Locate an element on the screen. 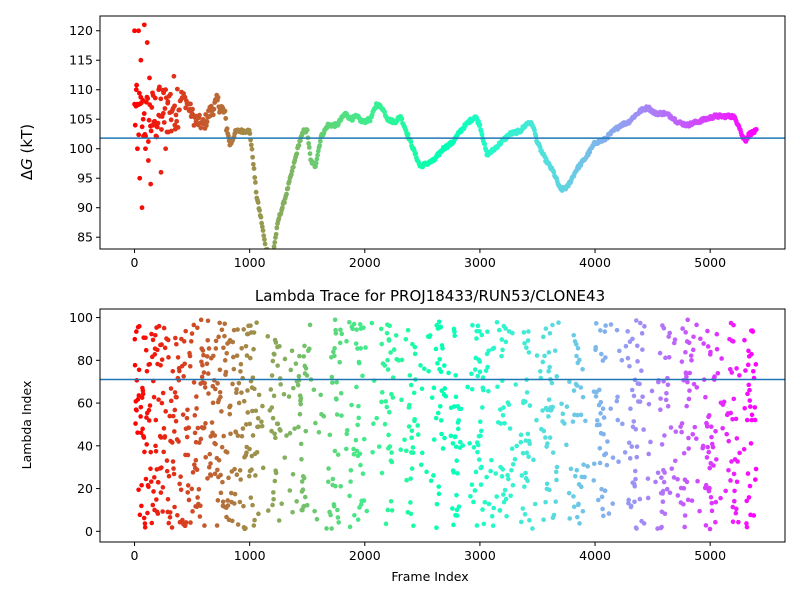  lambda-chart-title: Lambda Trace for PROJ18433/RUN53/CLONE43 is located at coordinates (430, 296).